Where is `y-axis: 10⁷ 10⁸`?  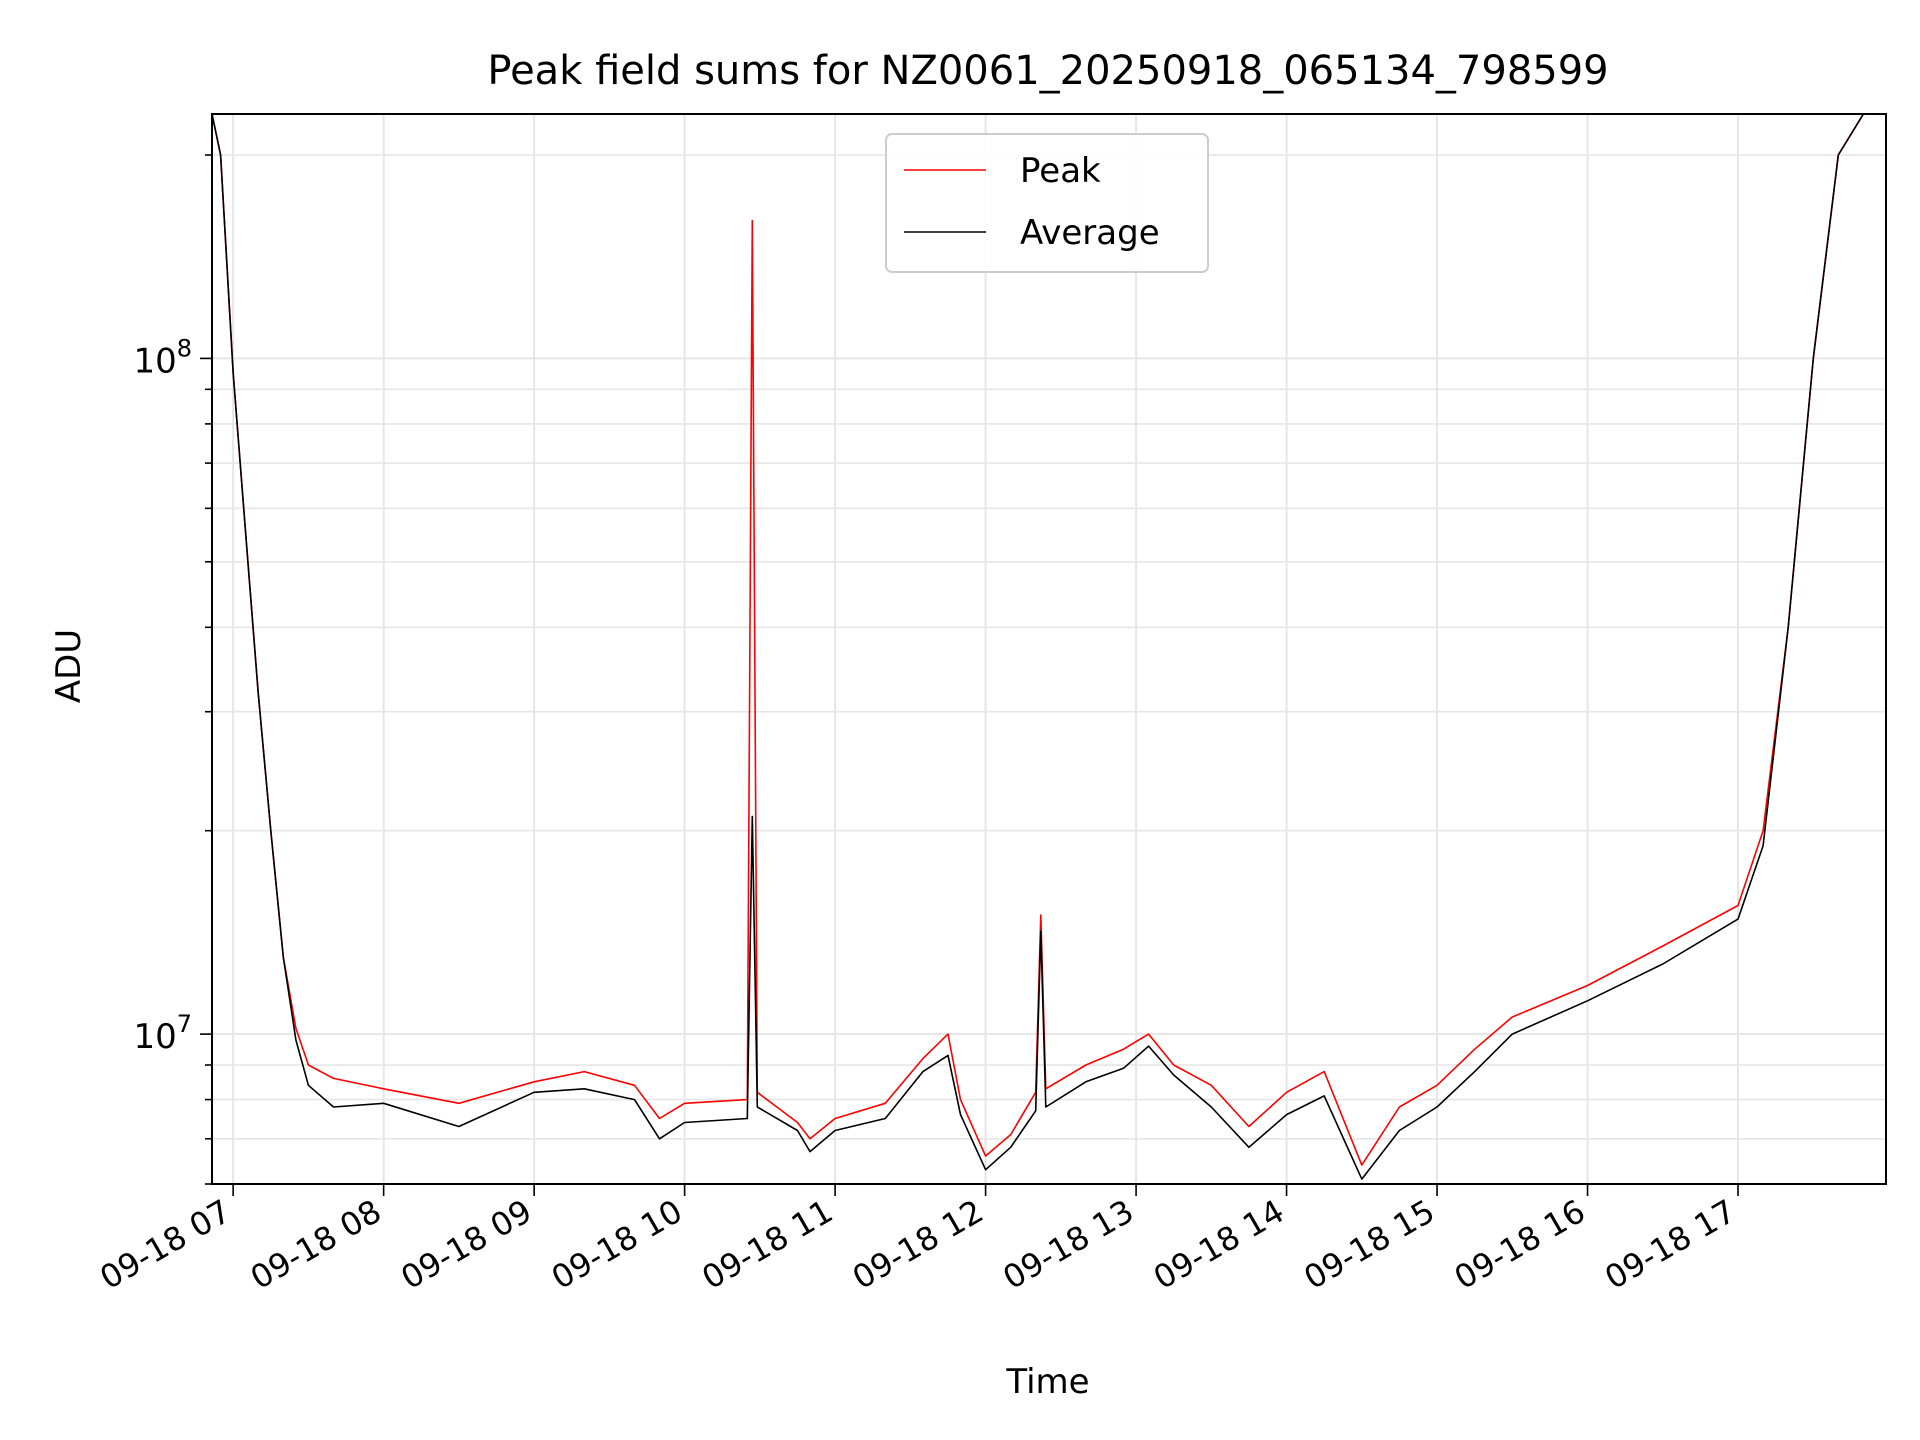
y-axis: 10⁷ 10⁸ is located at coordinates (172, 669).